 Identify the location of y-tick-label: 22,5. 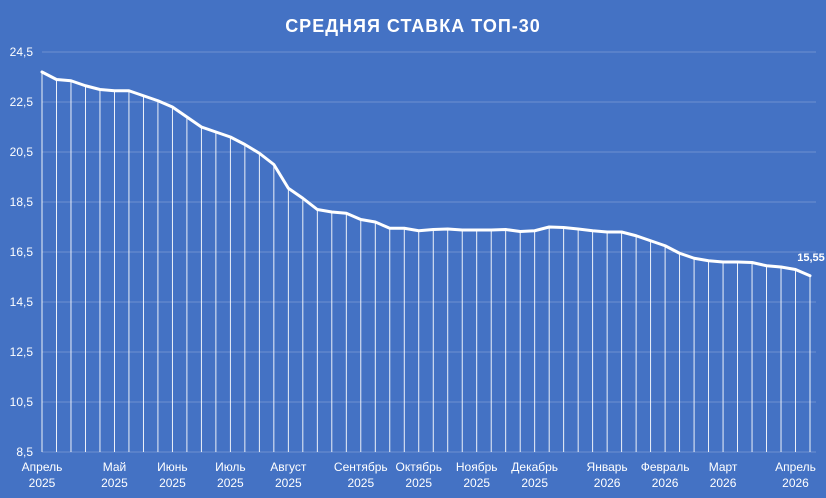
(22, 102).